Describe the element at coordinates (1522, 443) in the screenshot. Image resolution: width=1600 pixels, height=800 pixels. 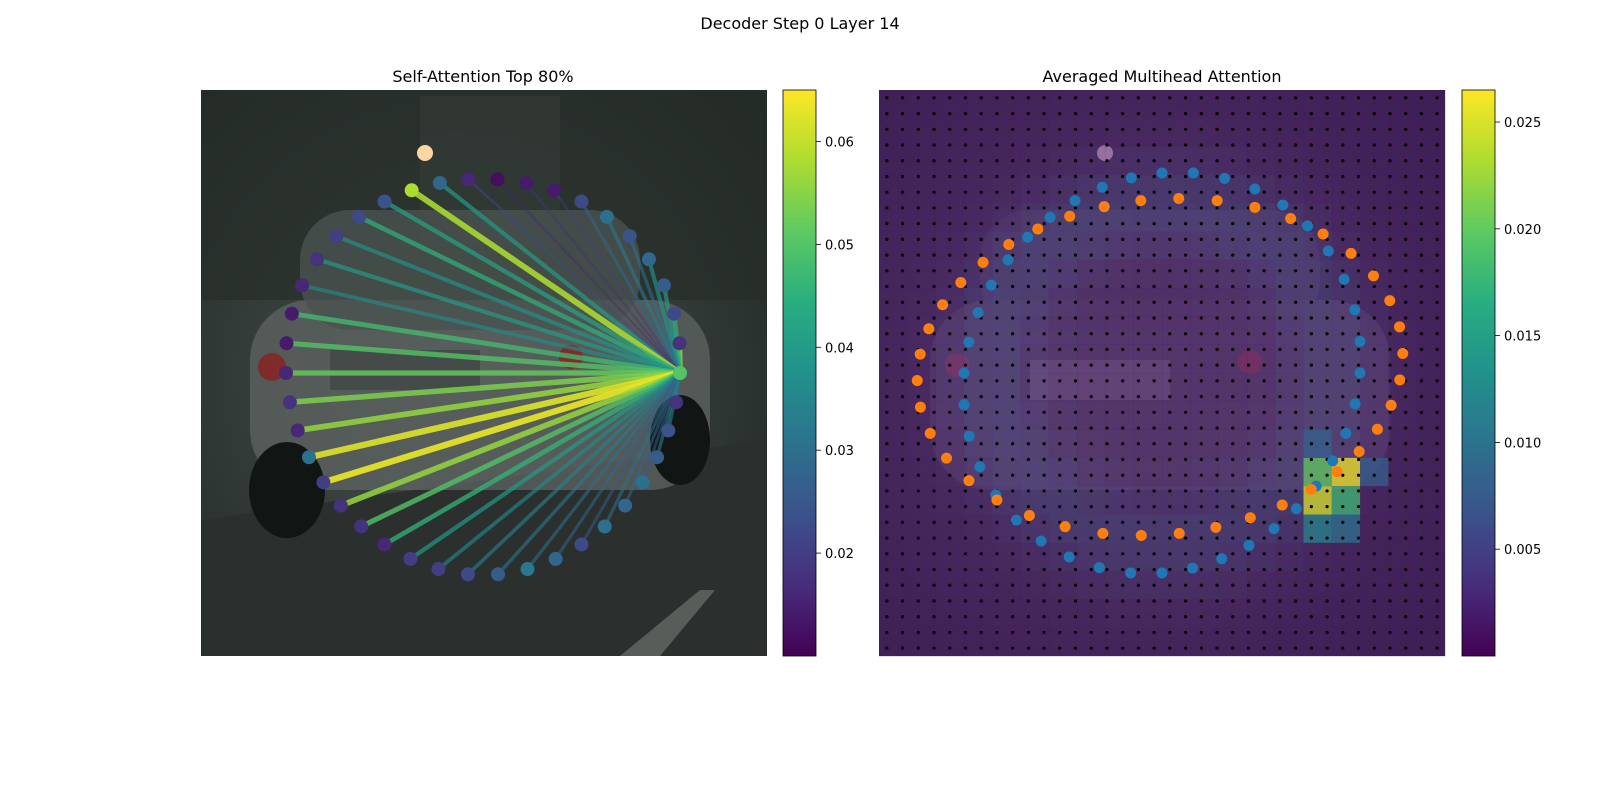
I see `colorbar-tick-label: 0.010` at that location.